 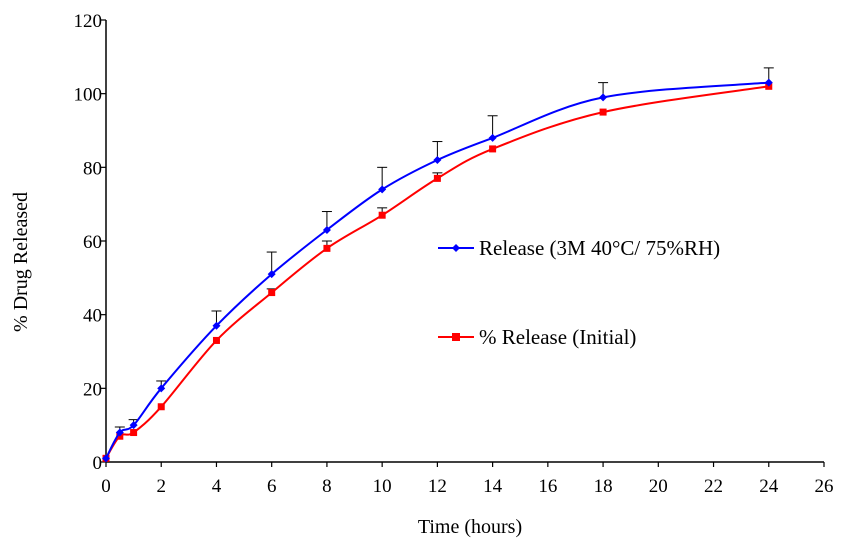 I want to click on y-tick-label: 120, so click(x=88, y=21).